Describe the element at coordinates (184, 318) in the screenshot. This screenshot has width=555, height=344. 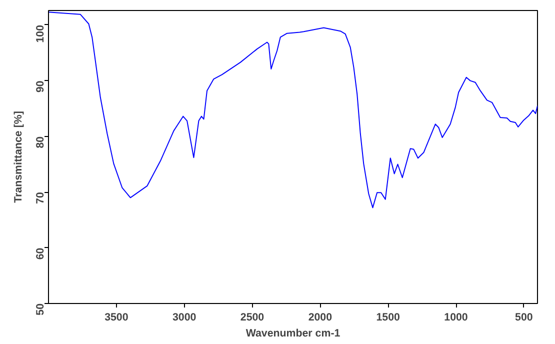
I see `x-tick-label: 3000` at that location.